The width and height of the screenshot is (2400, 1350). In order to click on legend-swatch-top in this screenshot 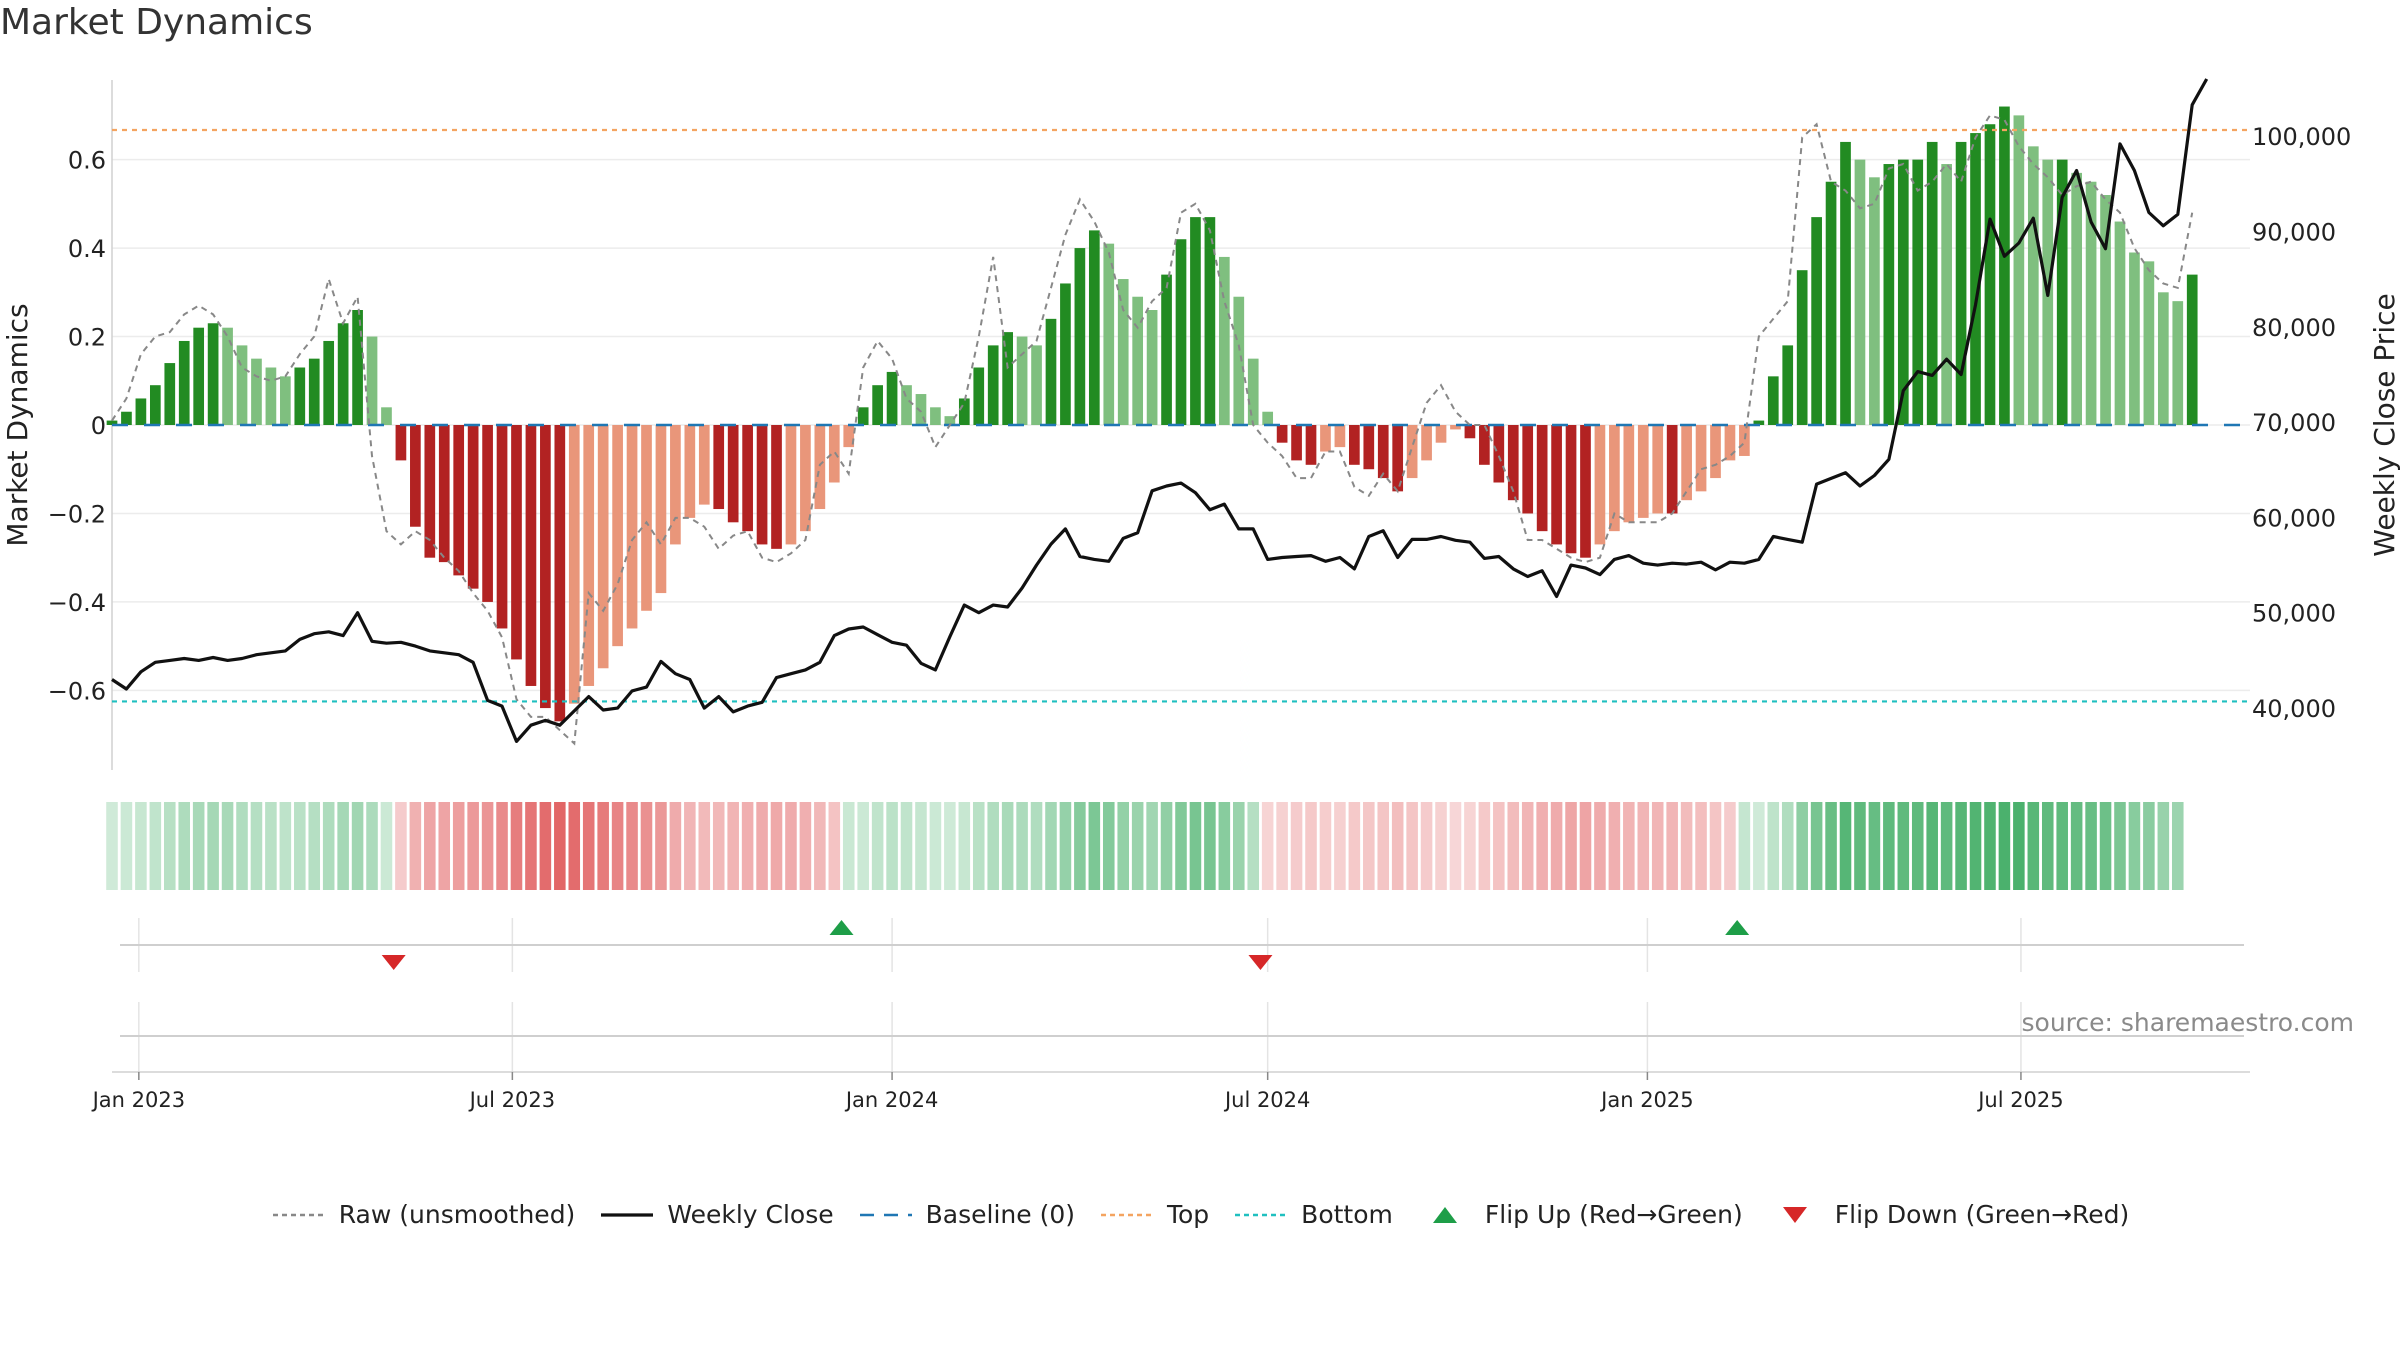, I will do `click(1126, 1214)`.